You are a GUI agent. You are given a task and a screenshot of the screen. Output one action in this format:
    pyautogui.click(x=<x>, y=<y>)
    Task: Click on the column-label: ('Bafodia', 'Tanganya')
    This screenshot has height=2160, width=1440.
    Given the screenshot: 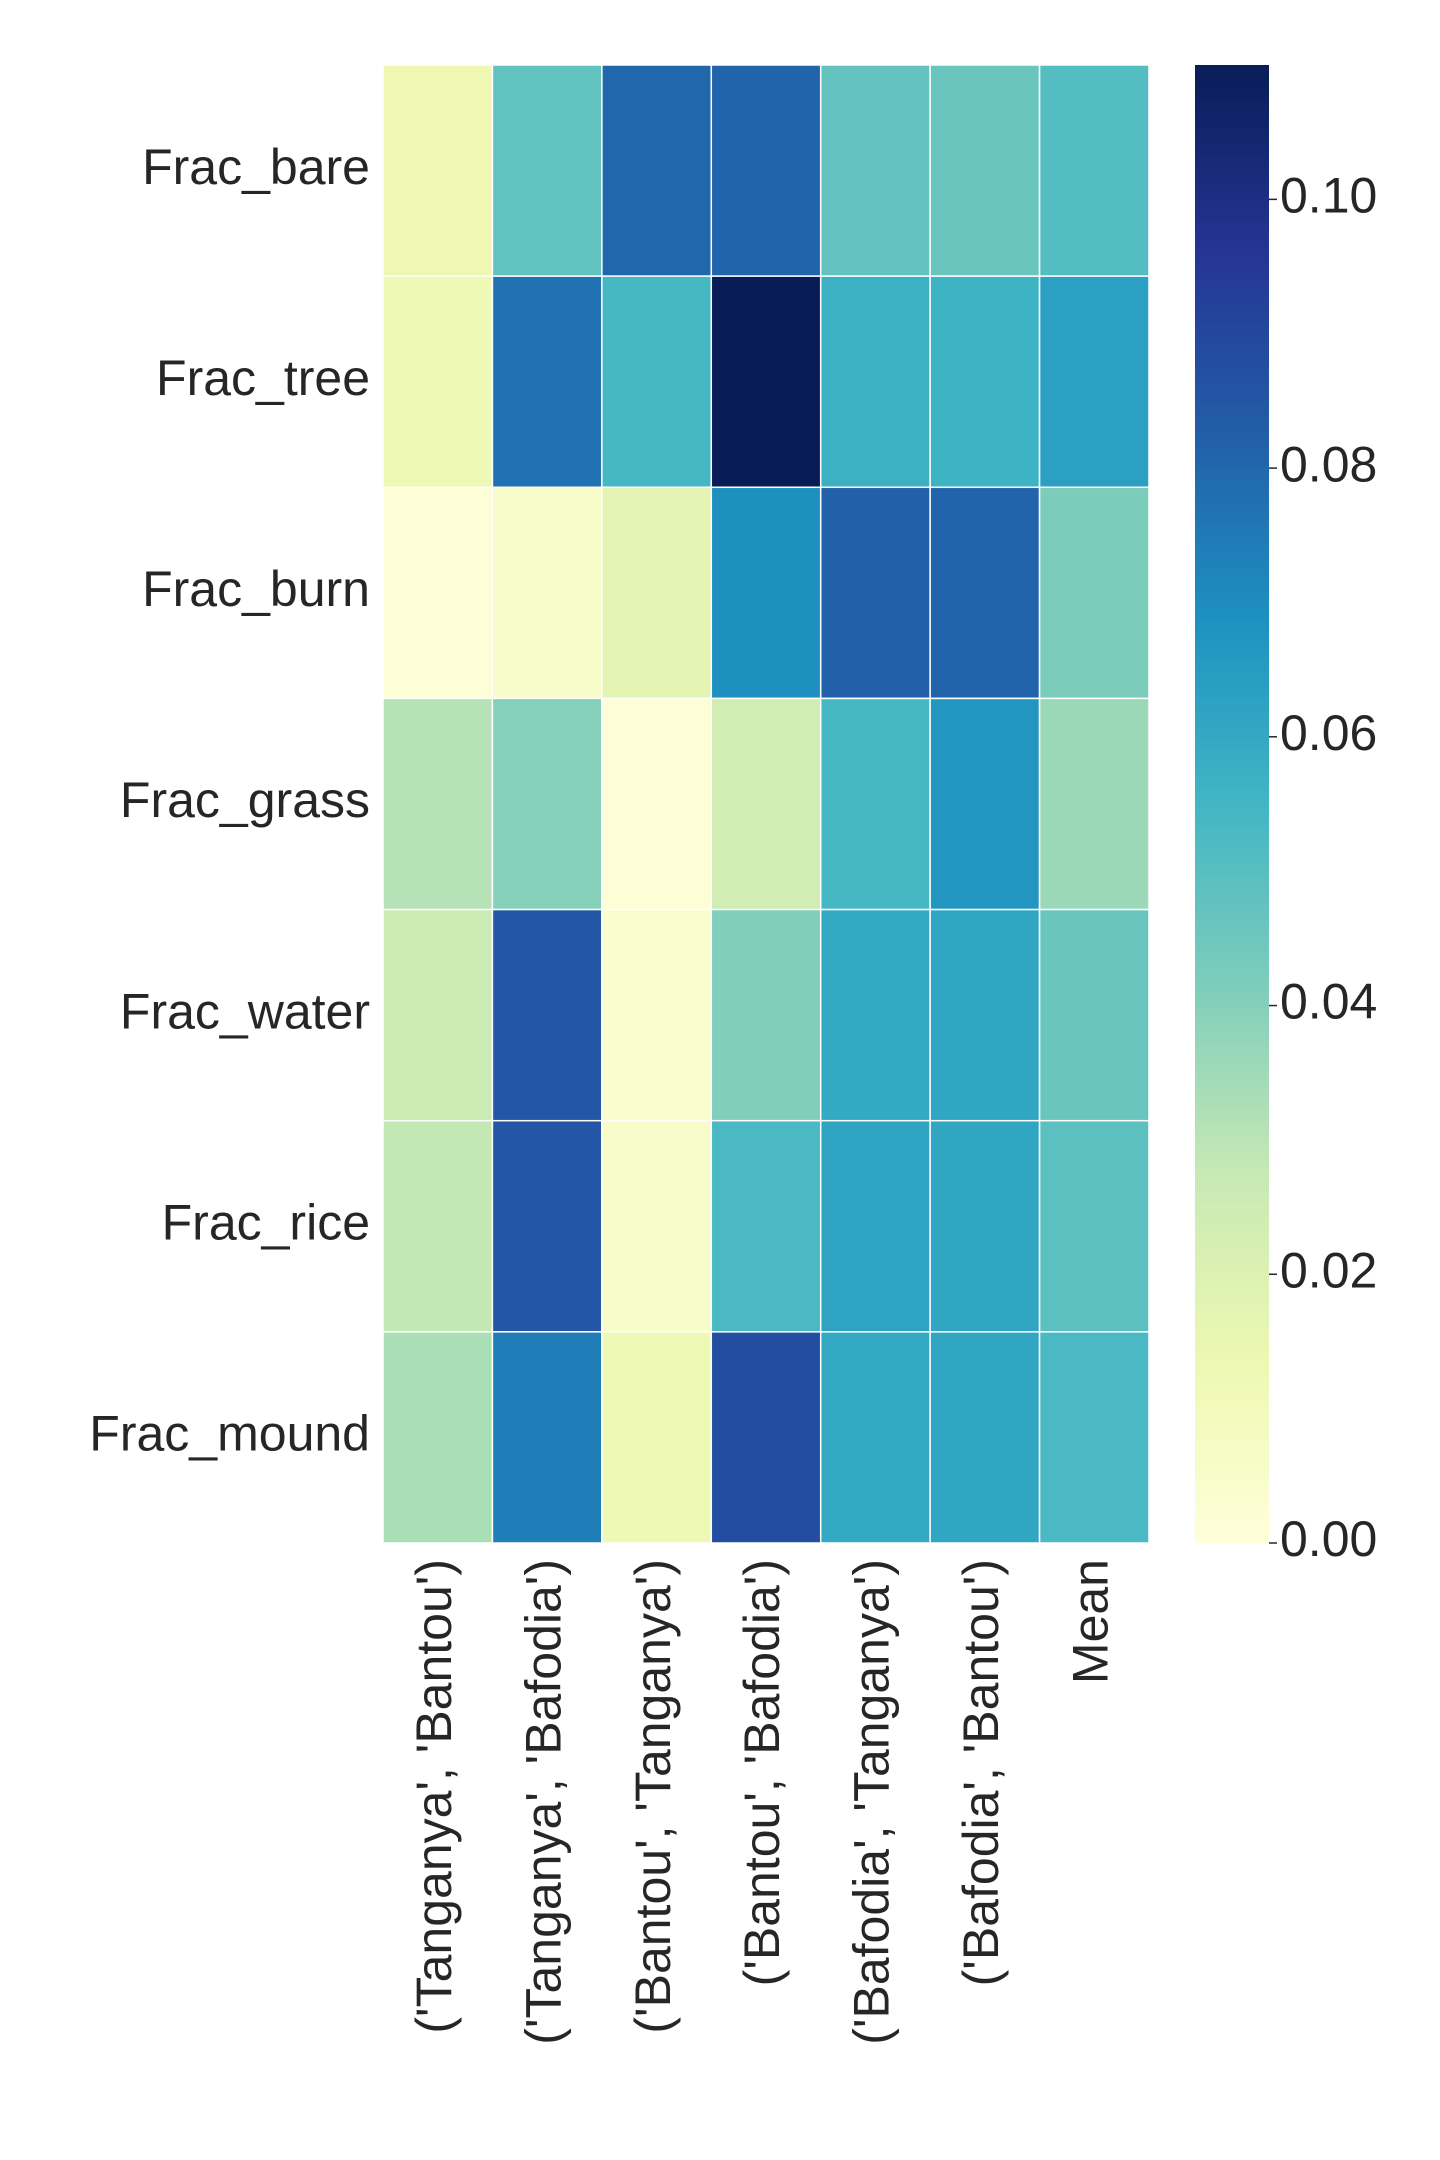 What is the action you would take?
    pyautogui.click(x=872, y=1802)
    